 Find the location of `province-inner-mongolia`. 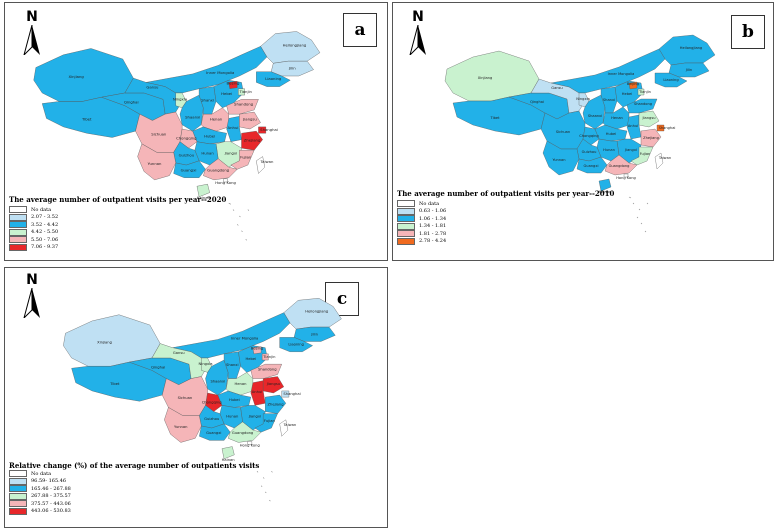

province-inner-mongolia is located at coordinates (231, 335).